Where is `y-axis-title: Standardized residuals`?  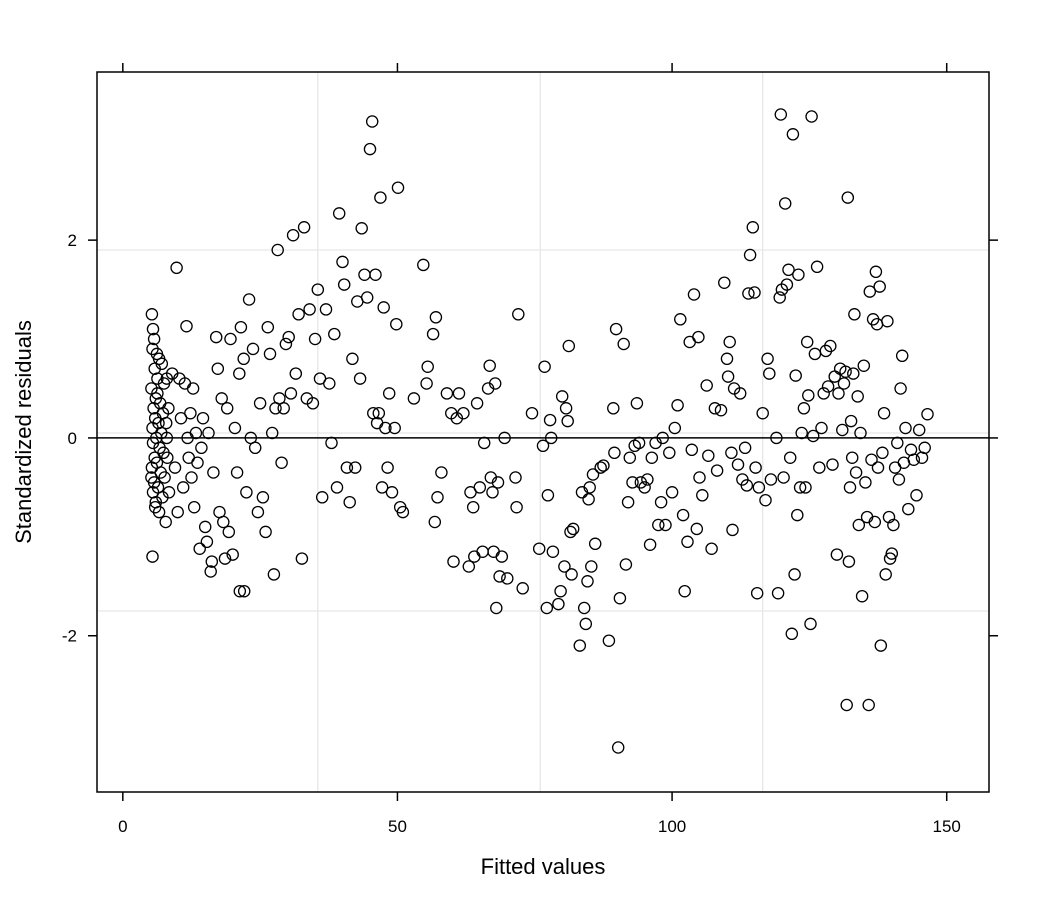 y-axis-title: Standardized residuals is located at coordinates (23, 432).